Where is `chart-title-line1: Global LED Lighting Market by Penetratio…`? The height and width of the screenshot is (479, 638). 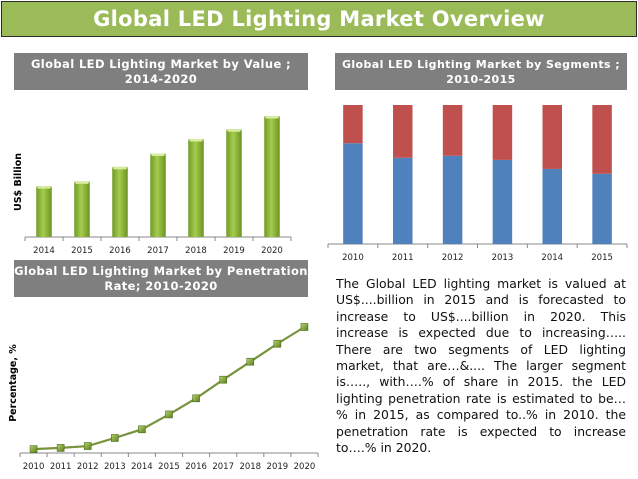 chart-title-line1: Global LED Lighting Market by Penetratio… is located at coordinates (161, 270).